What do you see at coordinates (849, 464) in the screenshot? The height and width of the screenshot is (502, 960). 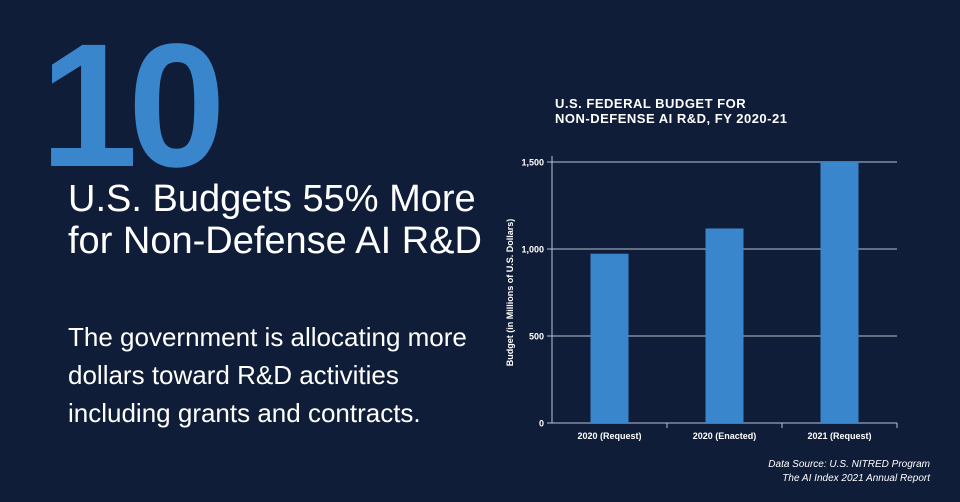 I see `data-source-line-1: Data Source: U.S. NITRED Program` at bounding box center [849, 464].